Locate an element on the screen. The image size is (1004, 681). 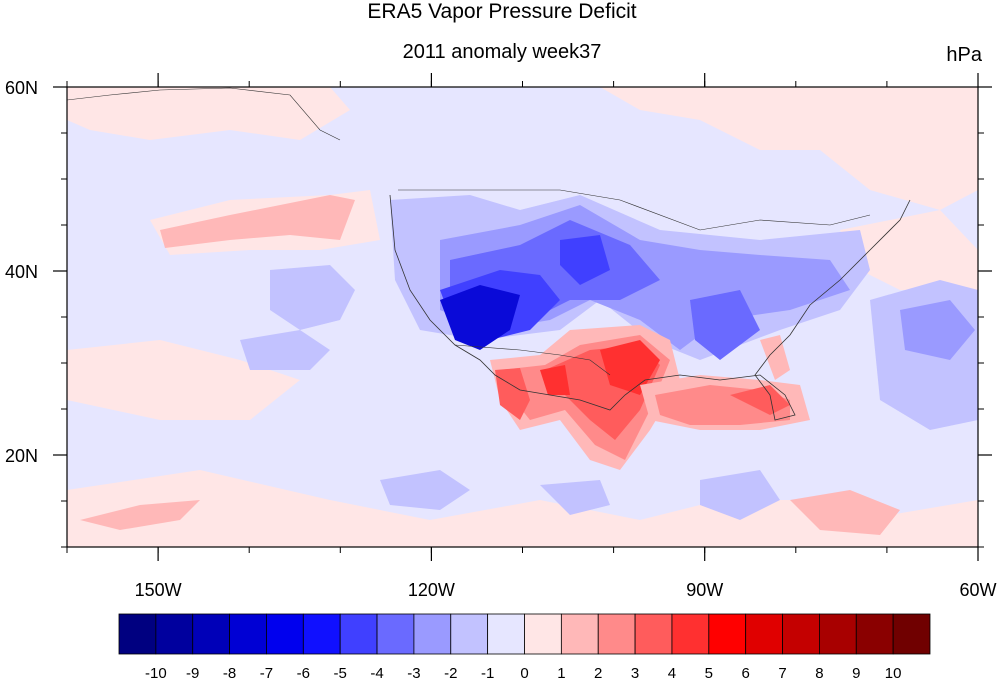
colorbar-label: -9 is located at coordinates (192, 673).